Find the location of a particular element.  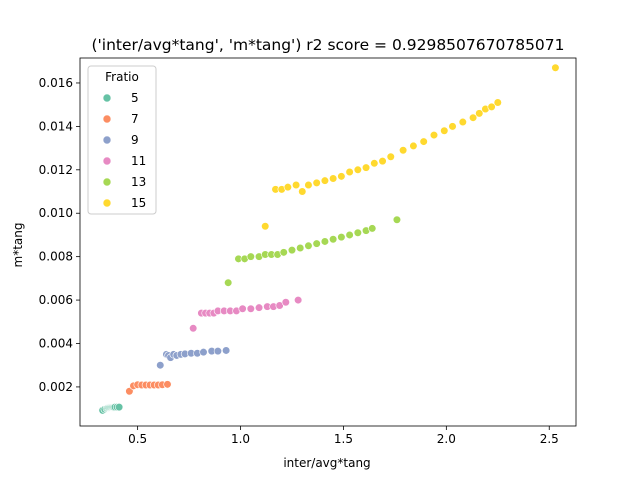

legend-title: Fratio is located at coordinates (122, 77).